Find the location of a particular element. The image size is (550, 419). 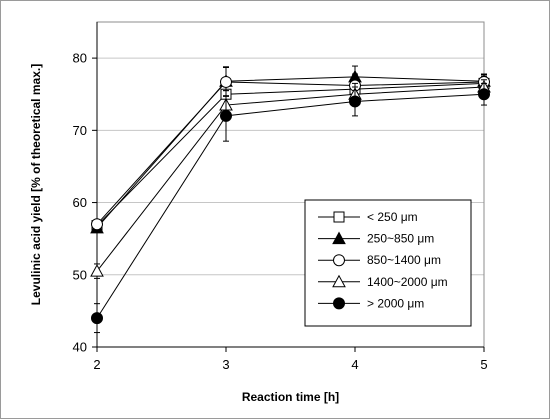

legend-item: 850~1400 μm is located at coordinates (379, 260).